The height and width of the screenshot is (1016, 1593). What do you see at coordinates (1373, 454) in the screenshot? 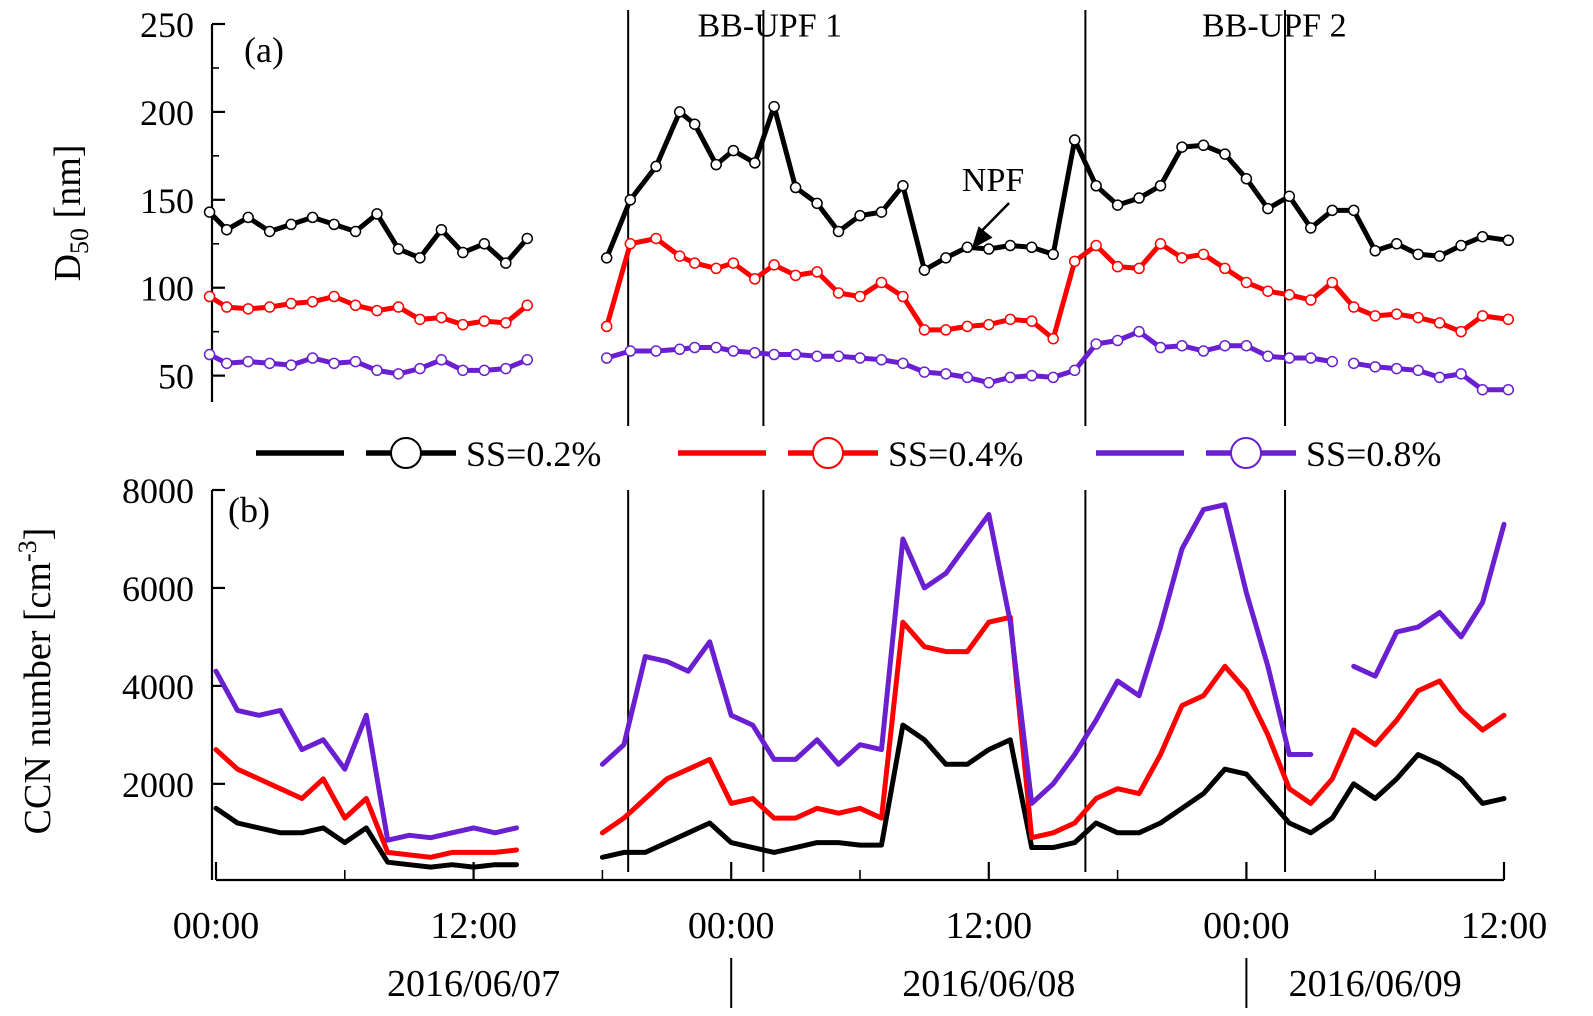
I see `legend-label: SS=0.8%` at bounding box center [1373, 454].